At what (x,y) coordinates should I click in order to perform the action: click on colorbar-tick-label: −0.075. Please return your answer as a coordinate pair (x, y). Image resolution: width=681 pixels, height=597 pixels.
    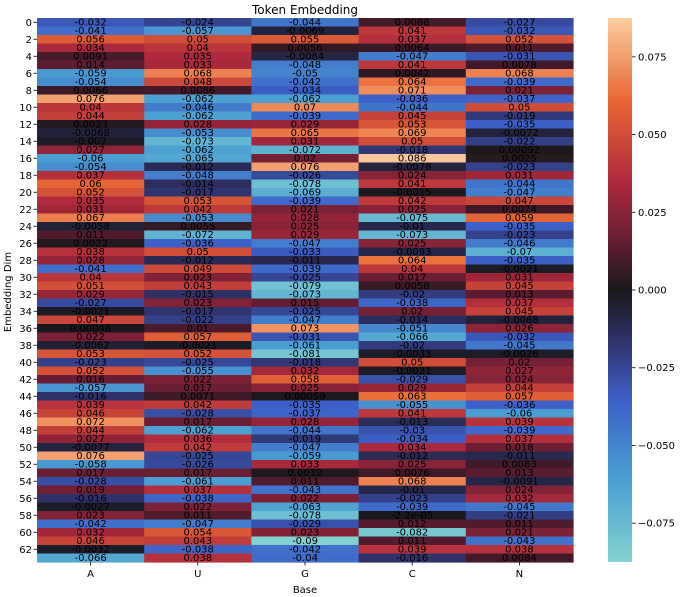
    Looking at the image, I should click on (656, 524).